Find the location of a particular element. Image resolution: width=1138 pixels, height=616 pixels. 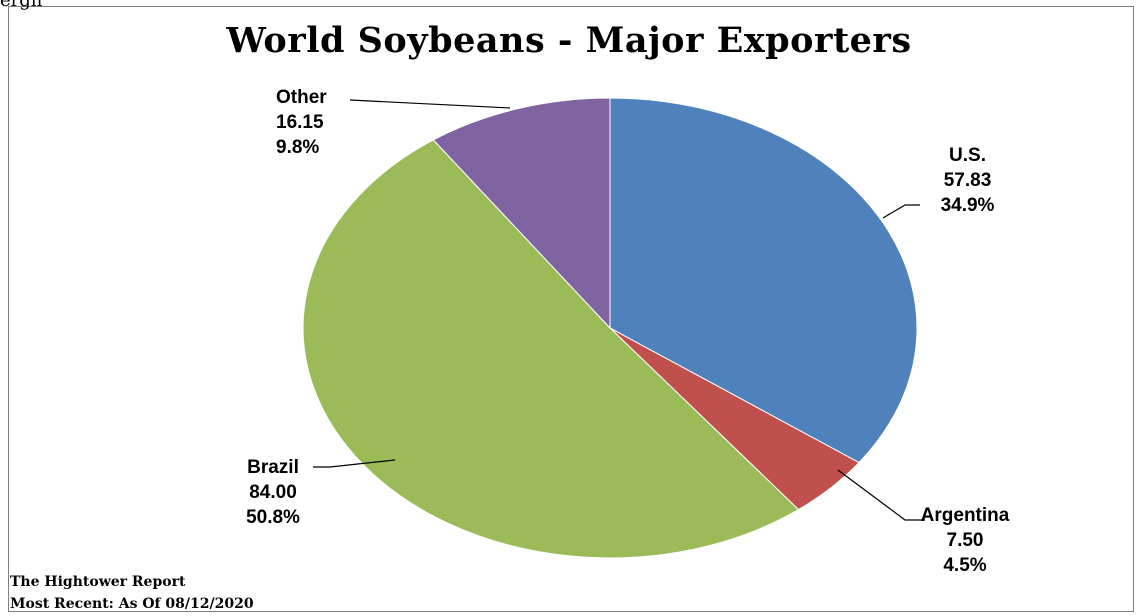

leader-line-brazil is located at coordinates (354, 463).